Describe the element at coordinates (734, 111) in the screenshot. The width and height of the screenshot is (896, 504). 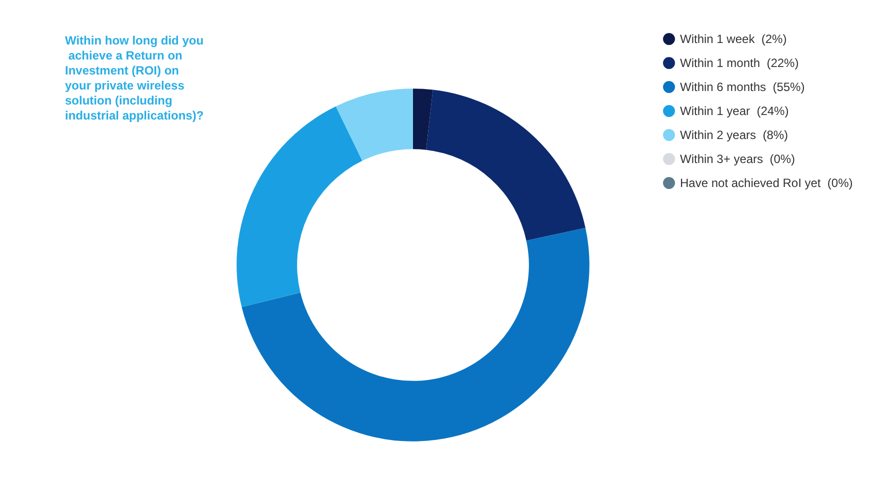
I see `legend-label: Within 1 year (24%)` at that location.